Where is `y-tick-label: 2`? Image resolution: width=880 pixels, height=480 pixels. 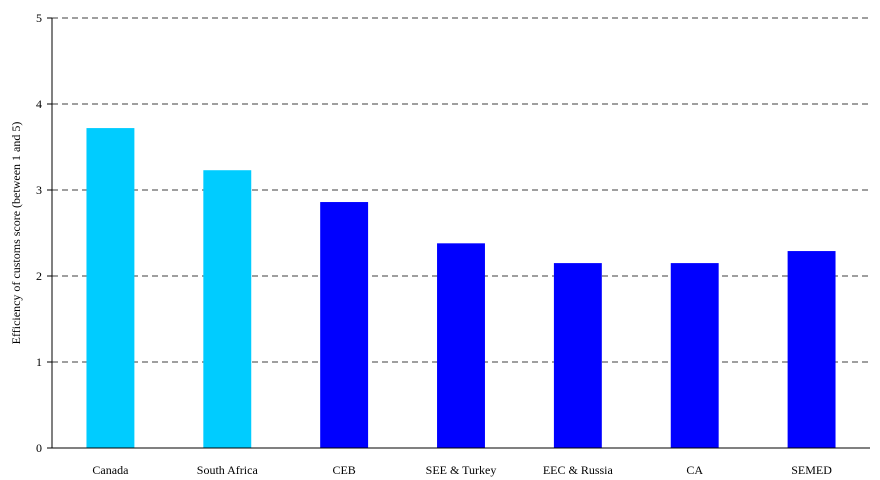 y-tick-label: 2 is located at coordinates (39, 276).